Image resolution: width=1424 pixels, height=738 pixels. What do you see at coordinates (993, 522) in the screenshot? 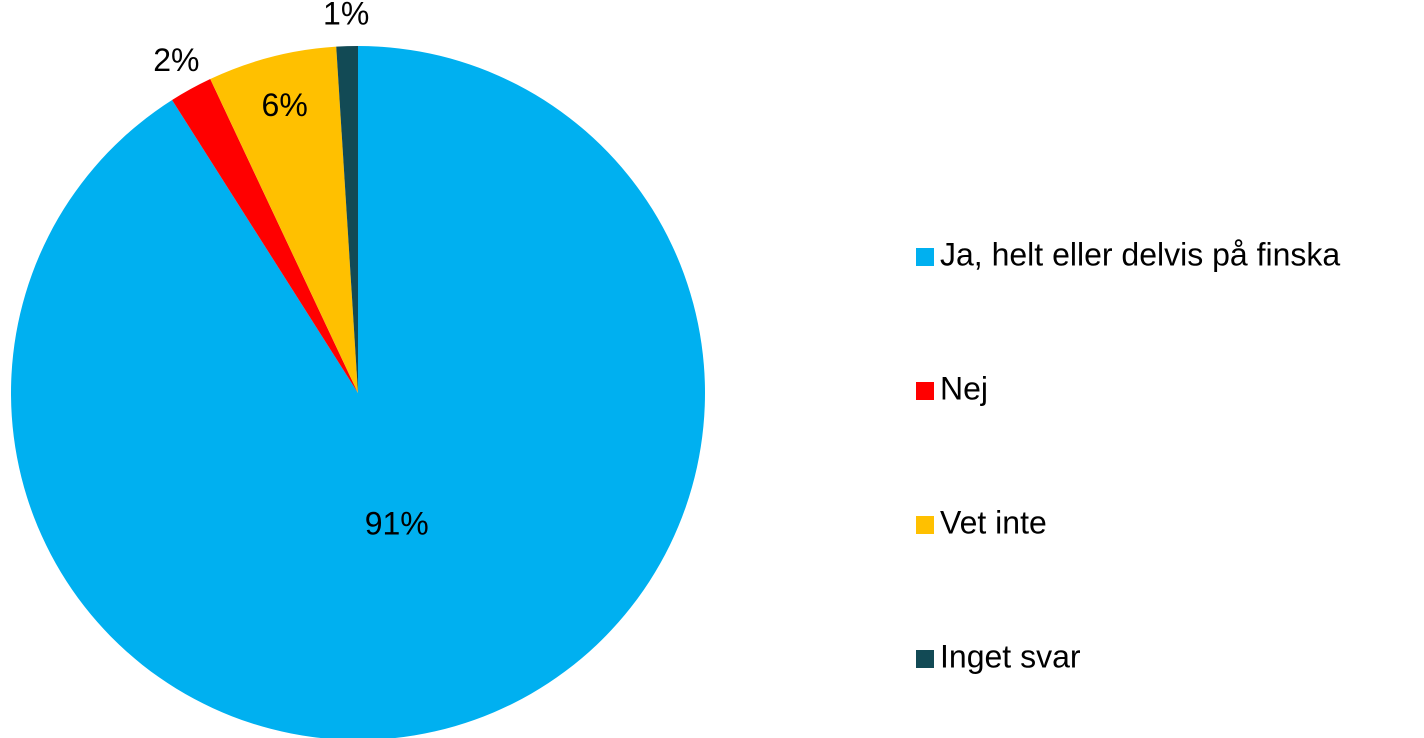
I see `legend-label: Vet inte` at bounding box center [993, 522].